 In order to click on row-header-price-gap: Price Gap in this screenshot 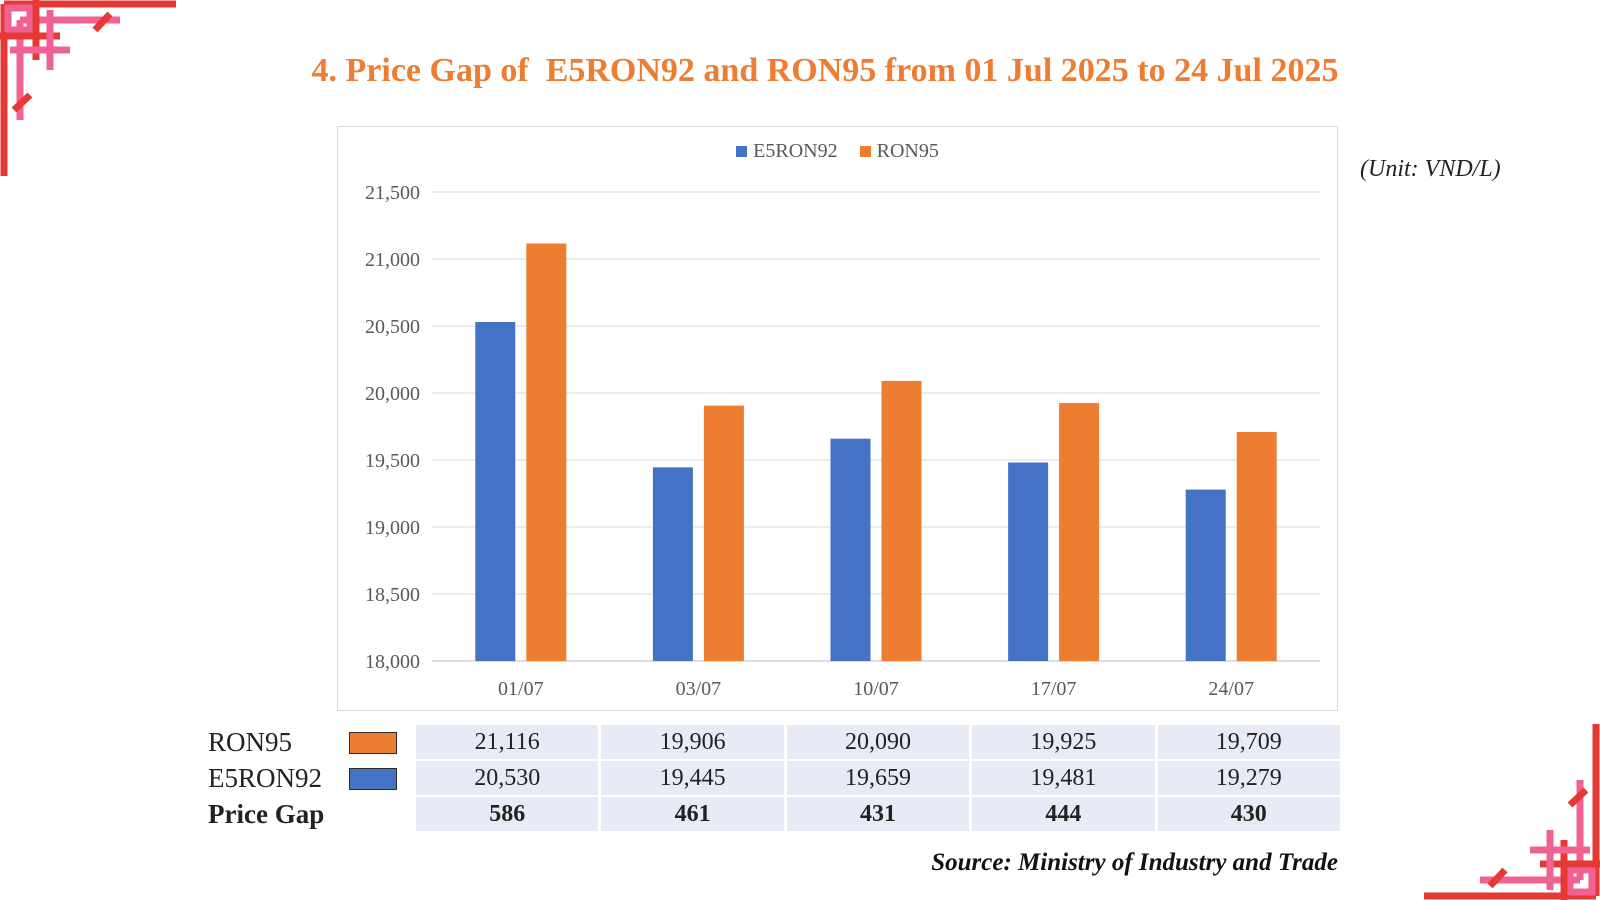, I will do `click(309, 814)`.